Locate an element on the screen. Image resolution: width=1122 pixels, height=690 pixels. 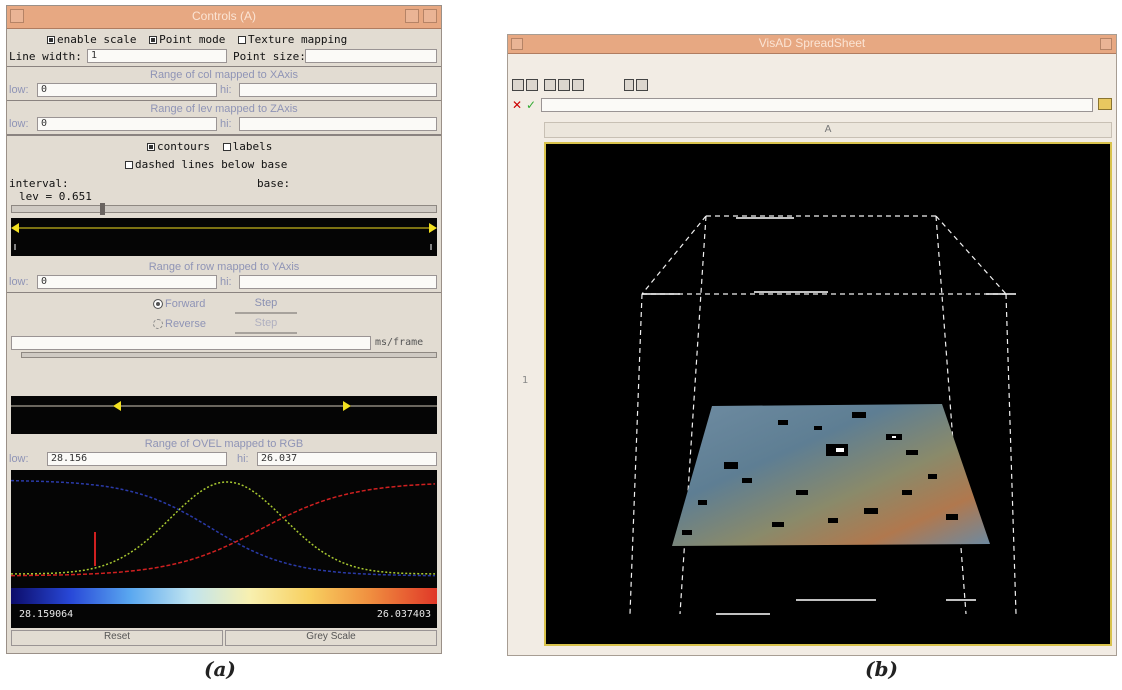
forward-radio: Forward is located at coordinates (179, 304).